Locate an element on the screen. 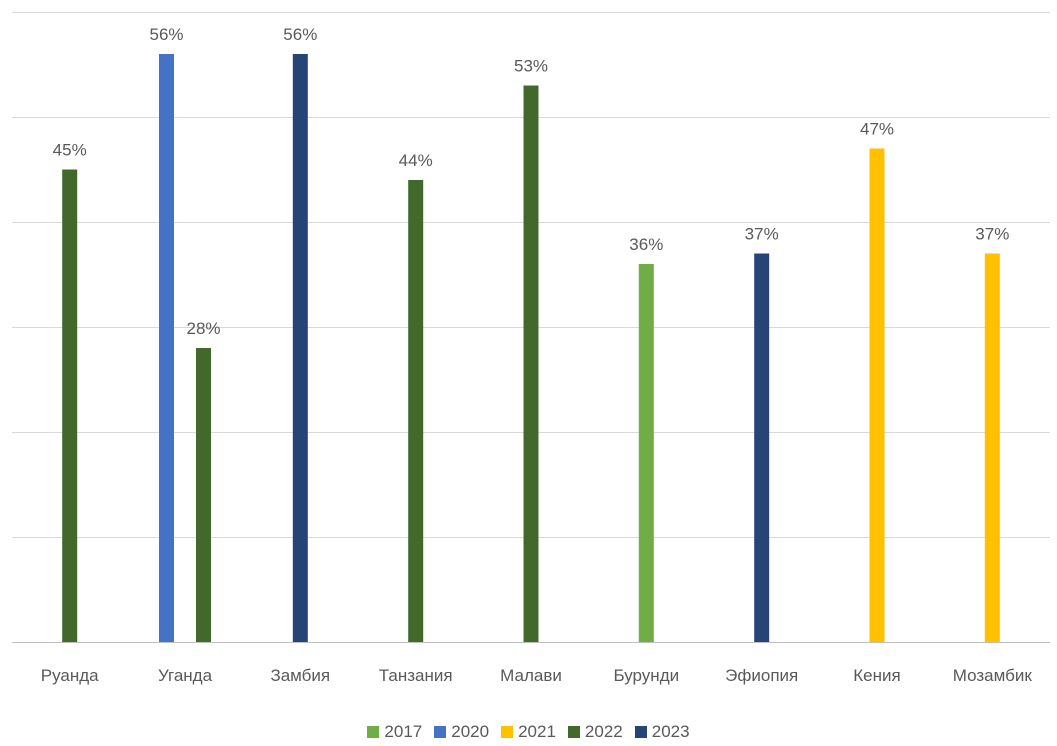 The height and width of the screenshot is (746, 1057). x-tick-label: Бурунди is located at coordinates (646, 675).